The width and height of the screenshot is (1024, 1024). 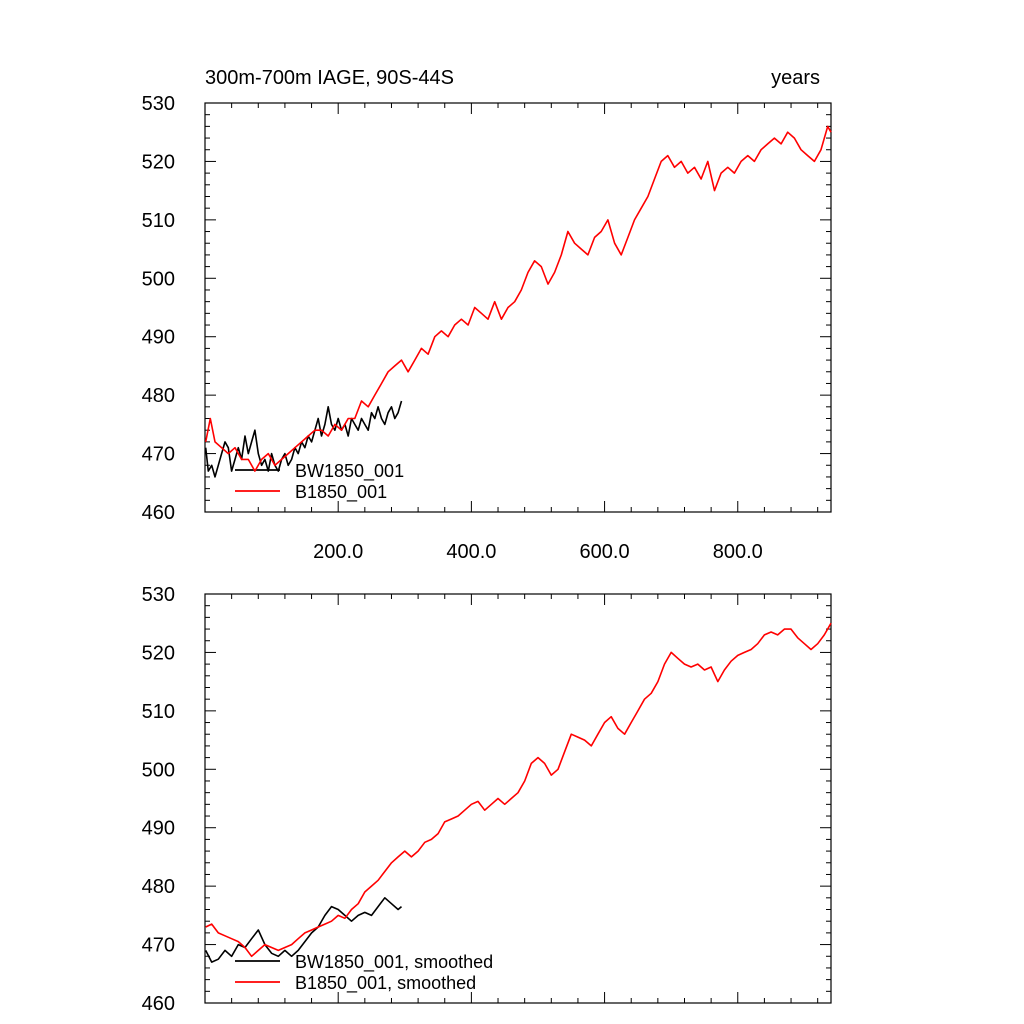 I want to click on top-panel-units: years, so click(x=795, y=78).